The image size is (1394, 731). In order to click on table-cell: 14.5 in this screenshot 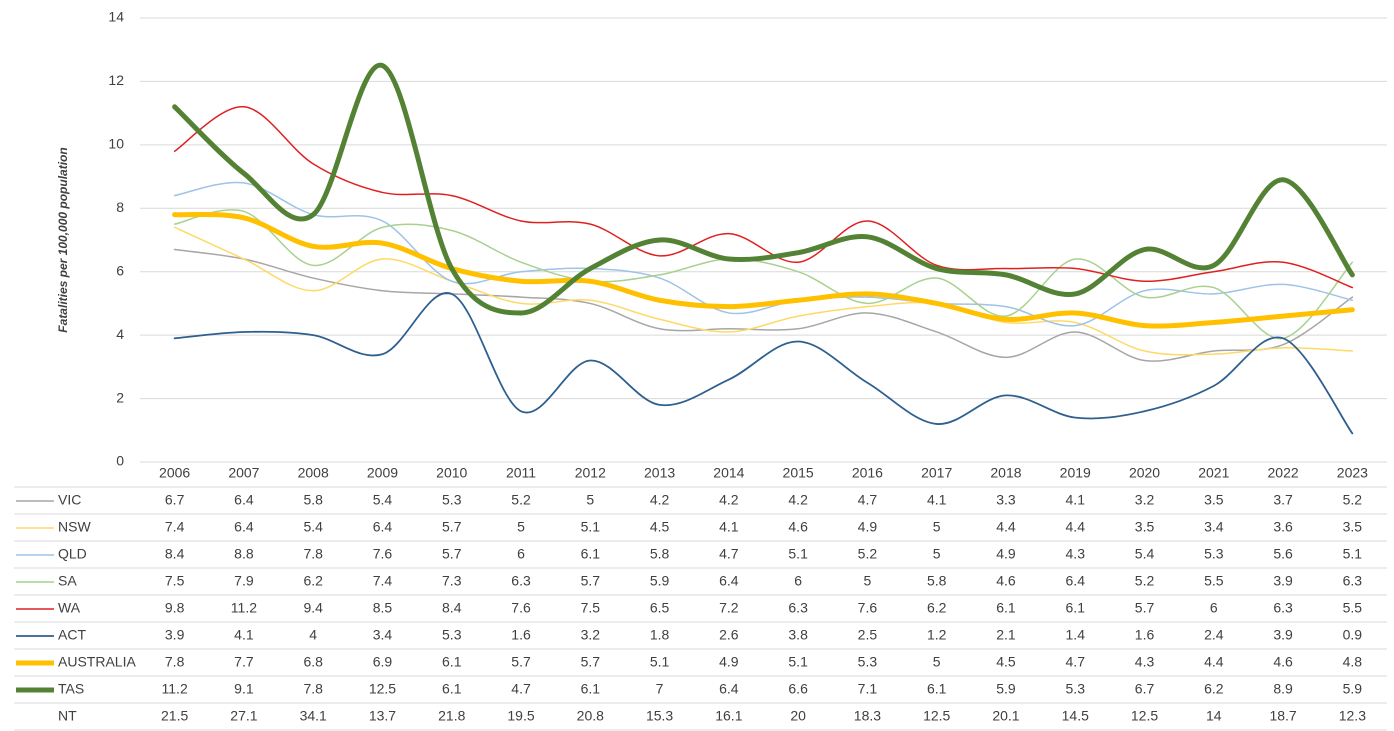, I will do `click(1075, 716)`.